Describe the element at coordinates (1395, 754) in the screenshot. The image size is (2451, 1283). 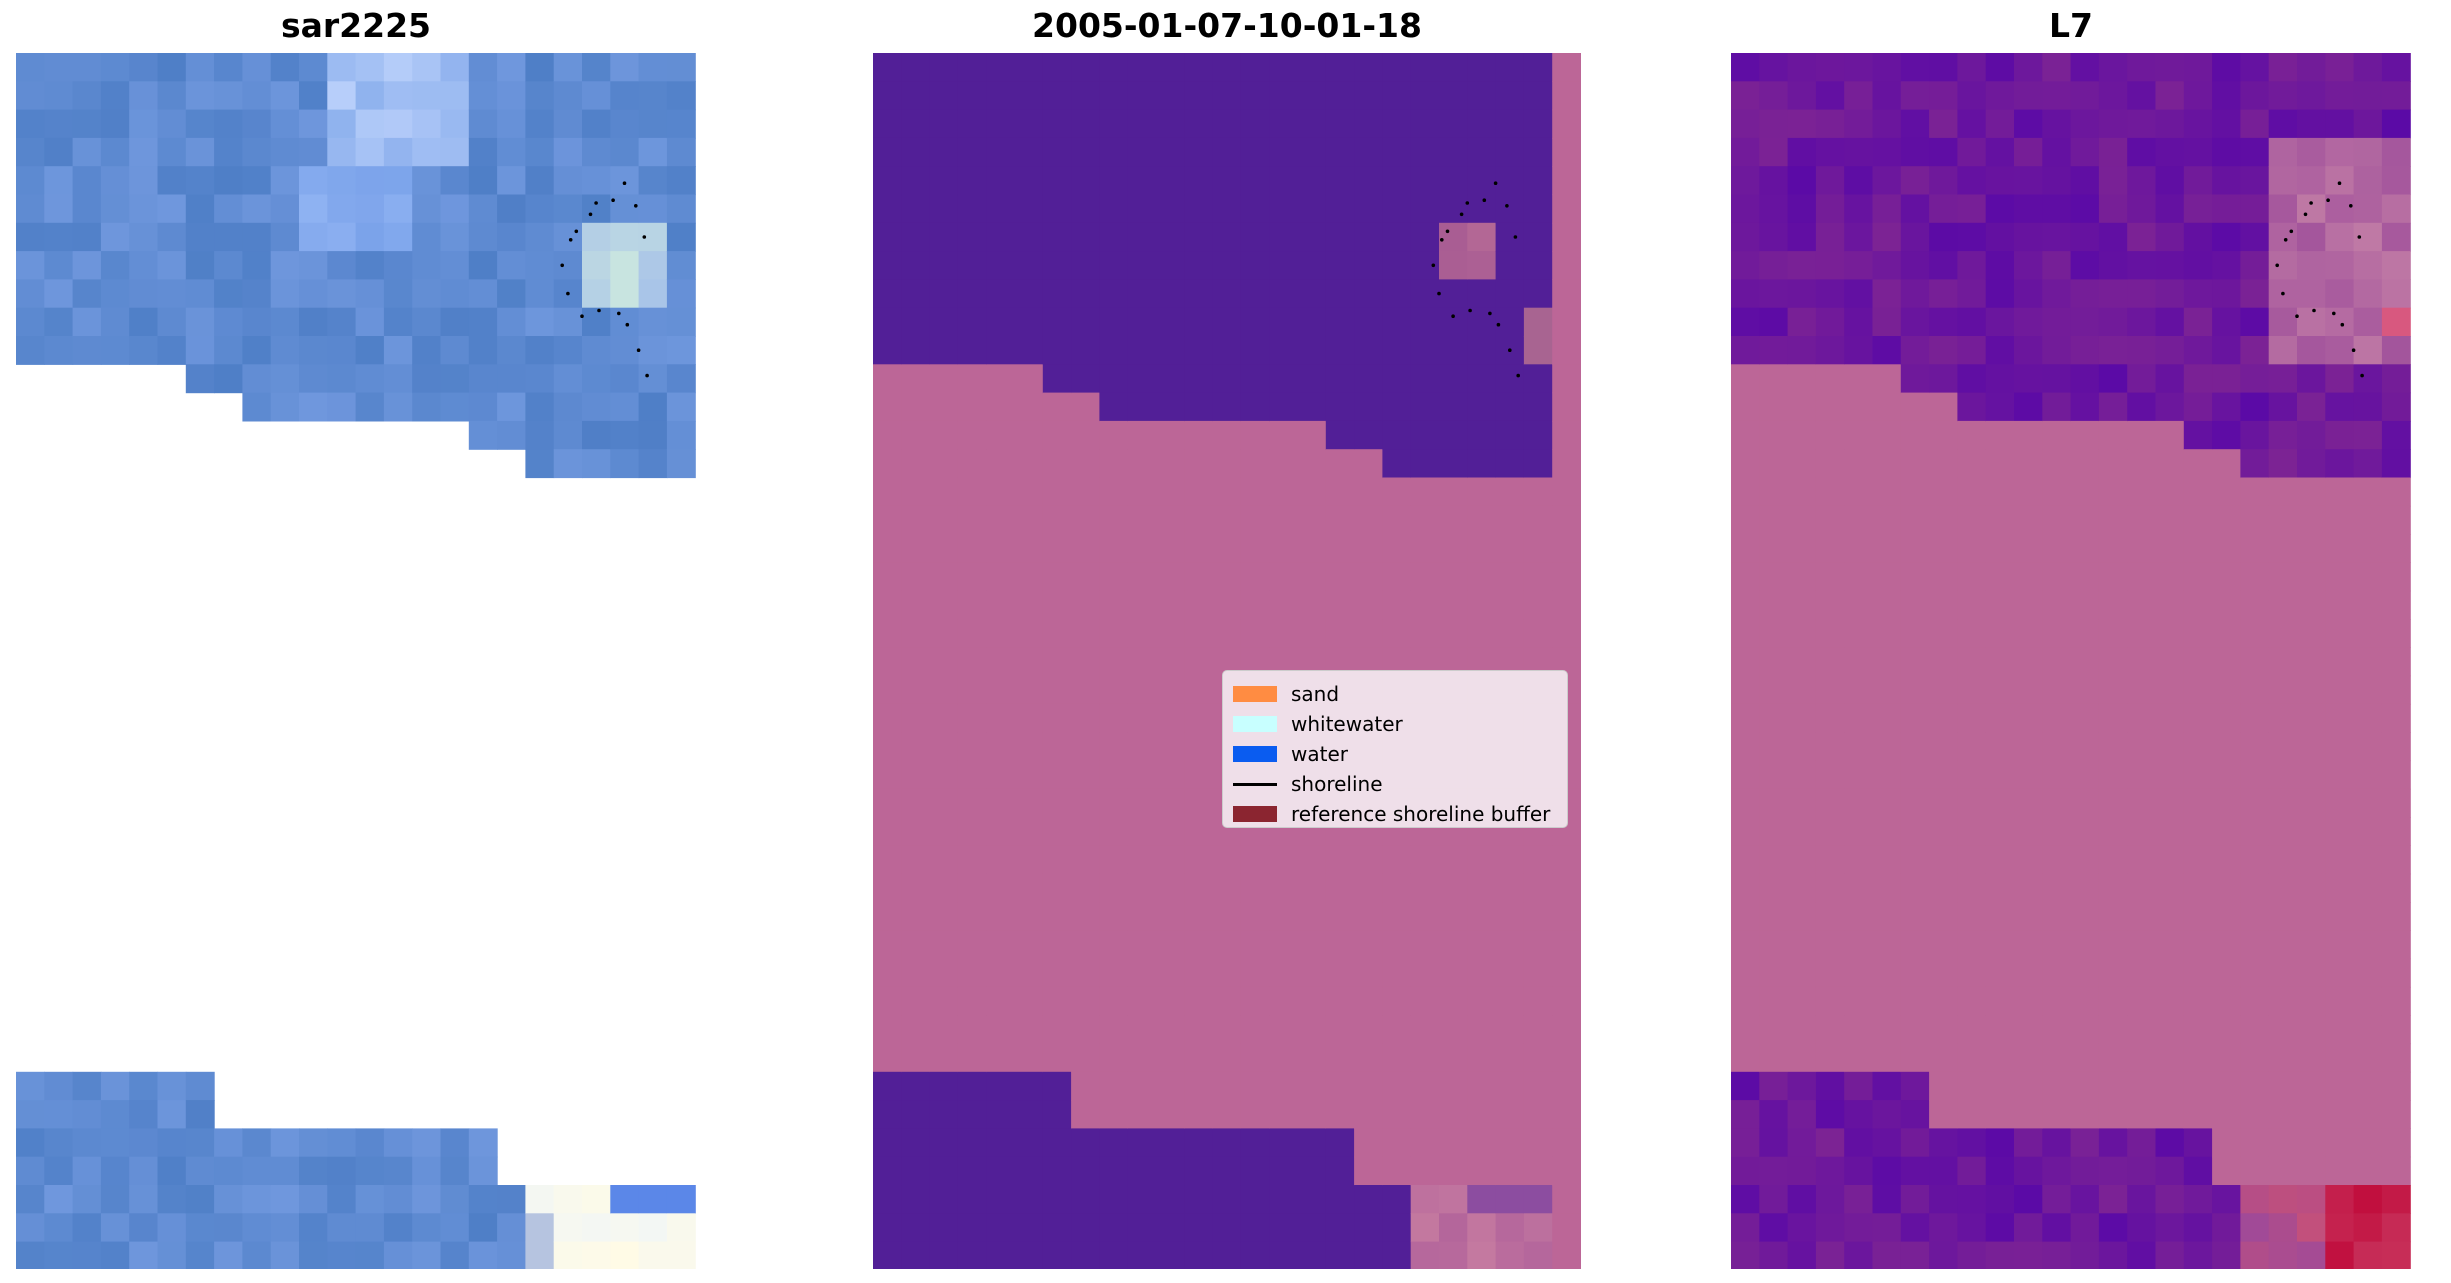
I see `legend-item-water: water` at that location.